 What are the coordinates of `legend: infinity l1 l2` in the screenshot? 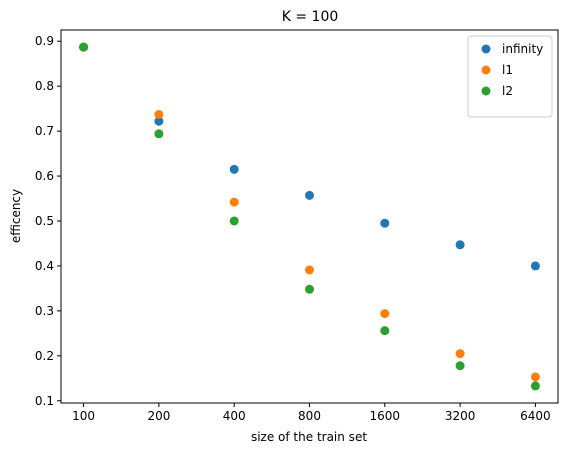 It's located at (510, 76).